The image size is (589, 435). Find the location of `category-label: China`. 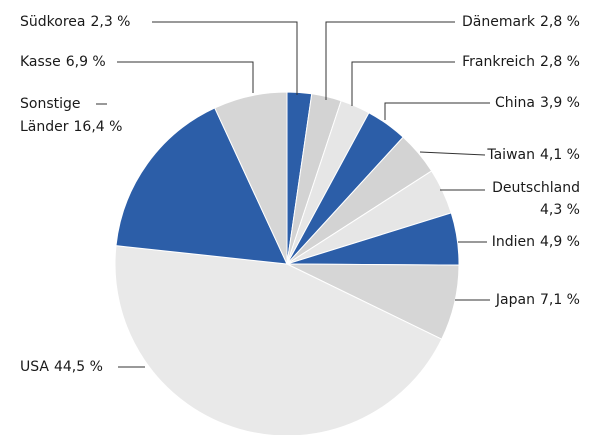

category-label: China is located at coordinates (515, 103).